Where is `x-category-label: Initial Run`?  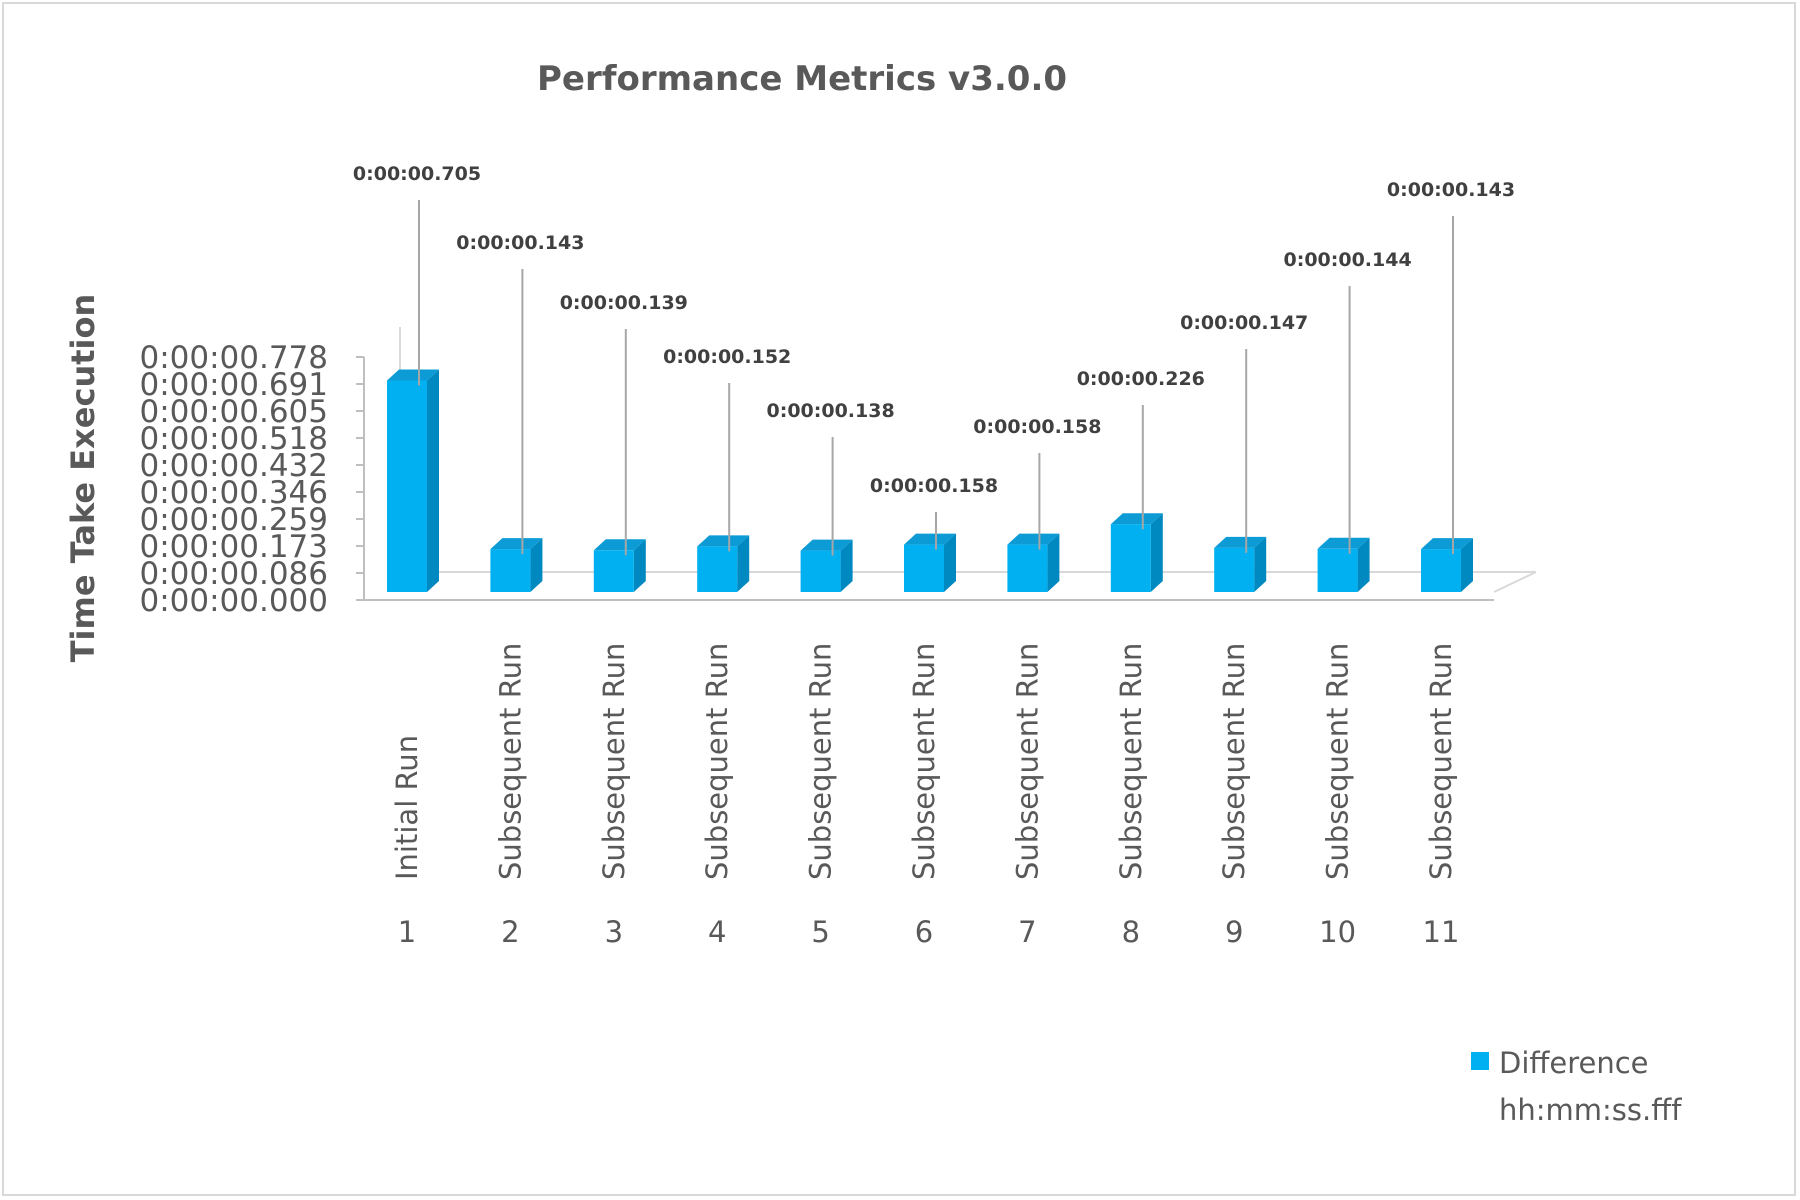
x-category-label: Initial Run is located at coordinates (407, 807).